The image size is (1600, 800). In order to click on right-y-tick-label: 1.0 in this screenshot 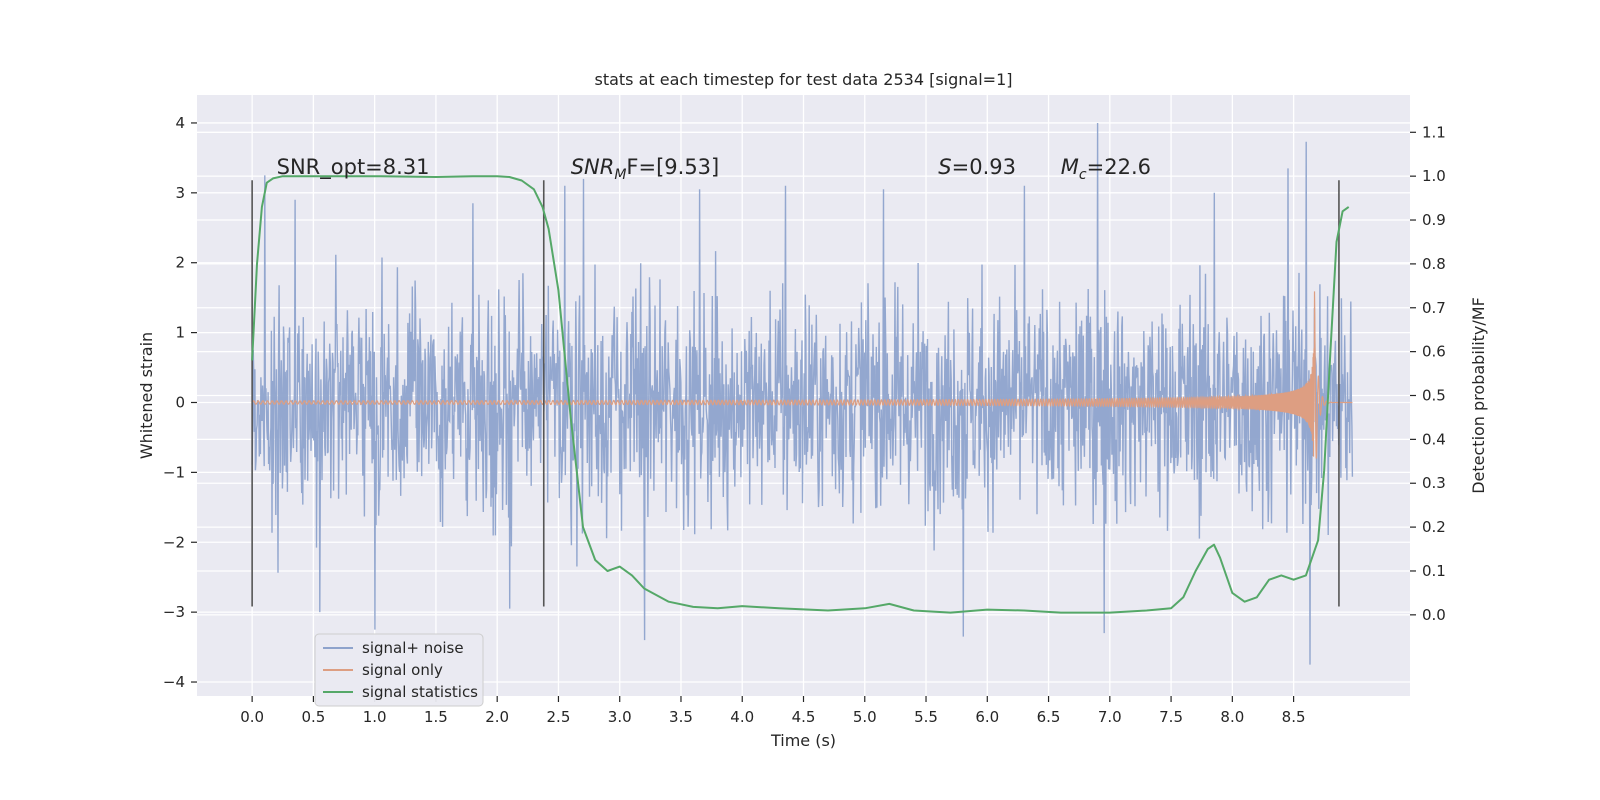, I will do `click(1434, 176)`.